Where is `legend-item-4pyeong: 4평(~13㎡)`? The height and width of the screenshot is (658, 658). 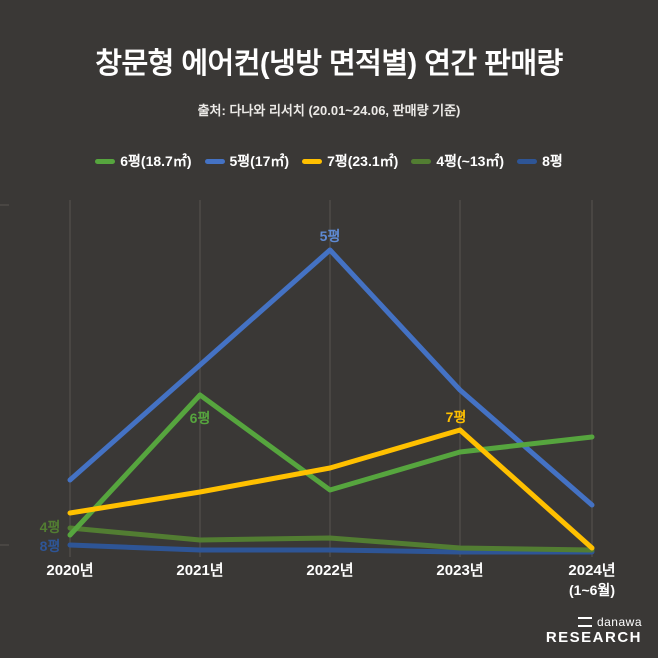 legend-item-4pyeong: 4평(~13㎡) is located at coordinates (457, 161).